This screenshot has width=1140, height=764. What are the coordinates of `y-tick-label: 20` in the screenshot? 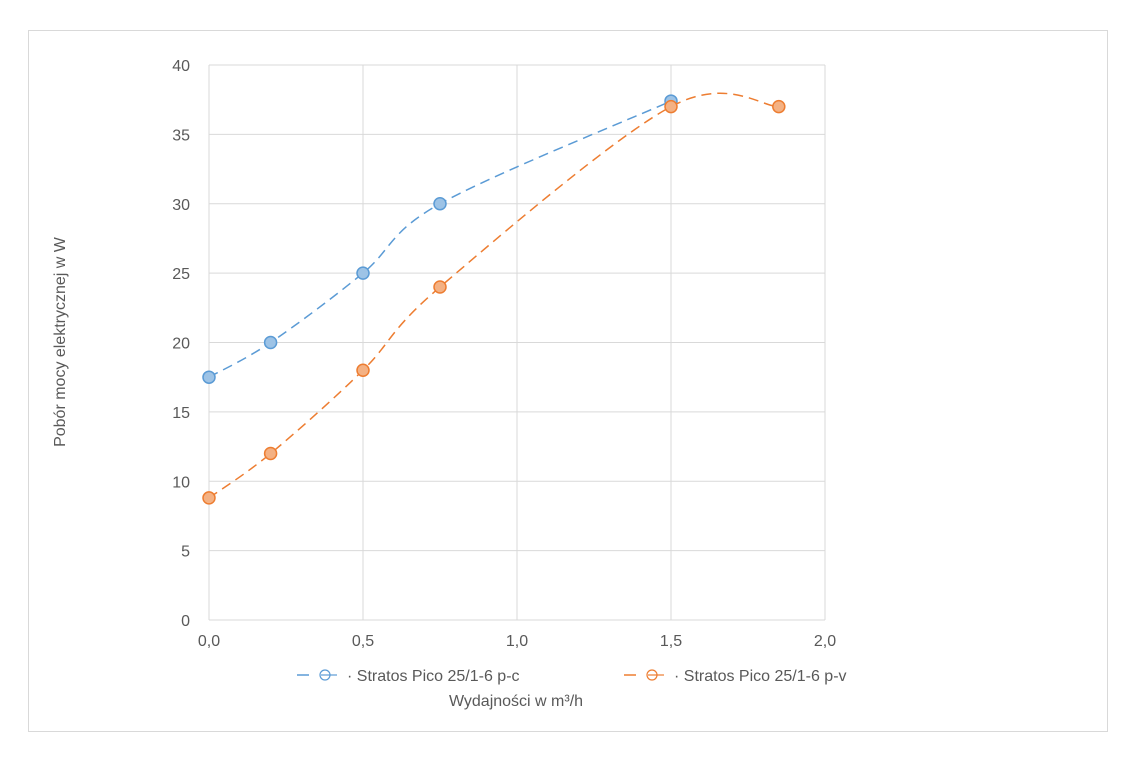 It's located at (181, 344).